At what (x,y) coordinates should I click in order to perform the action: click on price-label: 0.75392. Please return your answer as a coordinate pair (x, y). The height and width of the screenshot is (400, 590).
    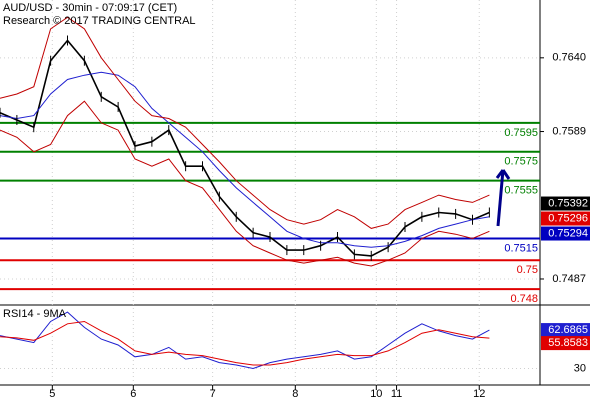
    Looking at the image, I should click on (568, 203).